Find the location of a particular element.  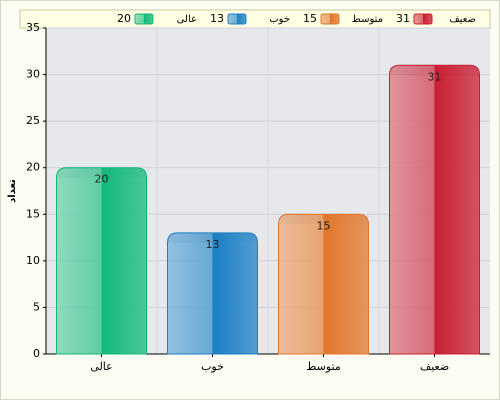

y-tick-label: 10 is located at coordinates (33, 260).